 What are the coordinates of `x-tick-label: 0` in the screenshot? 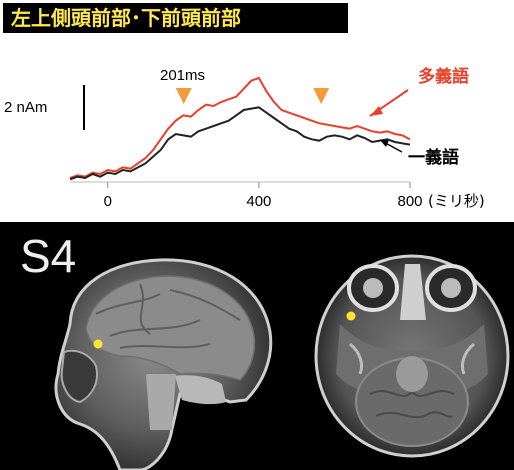 It's located at (108, 201).